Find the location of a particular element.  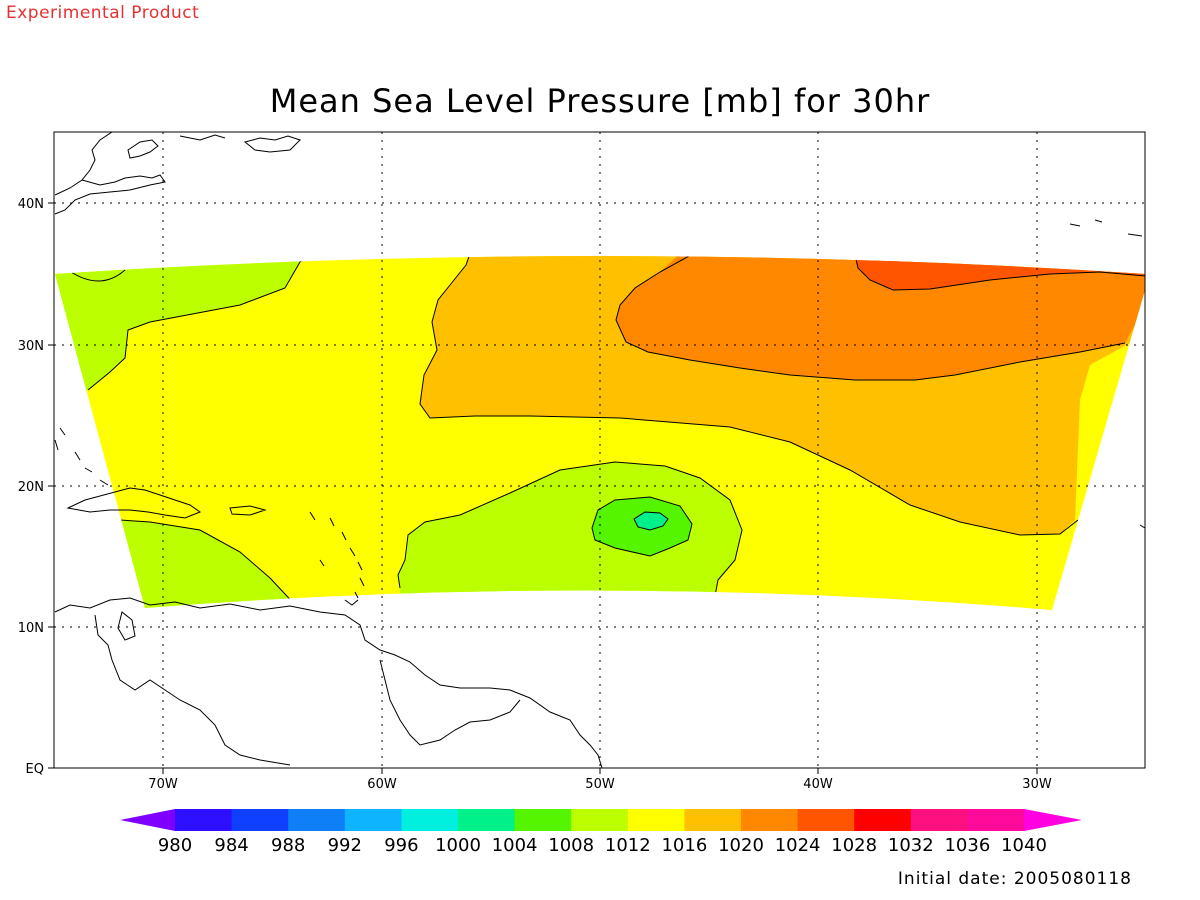

coastline-trinidad is located at coordinates (351, 602).